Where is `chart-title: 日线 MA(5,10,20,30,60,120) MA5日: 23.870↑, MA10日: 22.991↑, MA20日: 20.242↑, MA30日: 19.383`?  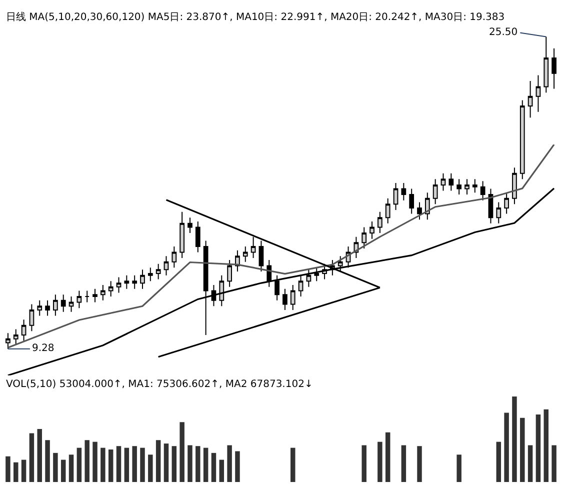 chart-title: 日线 MA(5,10,20,30,60,120) MA5日: 23.870↑, MA10日: 22.991↑, MA20日: 20.242↑, MA30日: 19.383 is located at coordinates (255, 17).